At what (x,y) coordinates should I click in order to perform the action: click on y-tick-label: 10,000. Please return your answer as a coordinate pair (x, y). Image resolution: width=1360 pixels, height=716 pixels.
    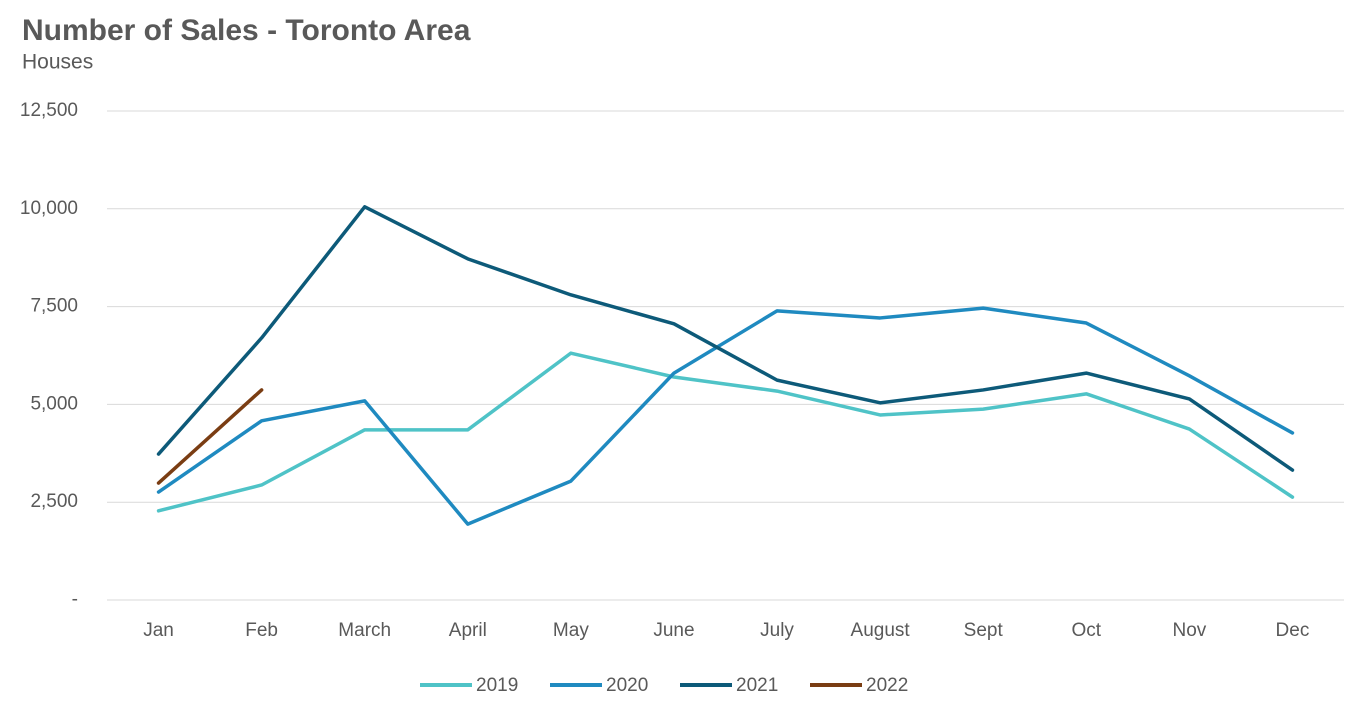
    Looking at the image, I should click on (49, 208).